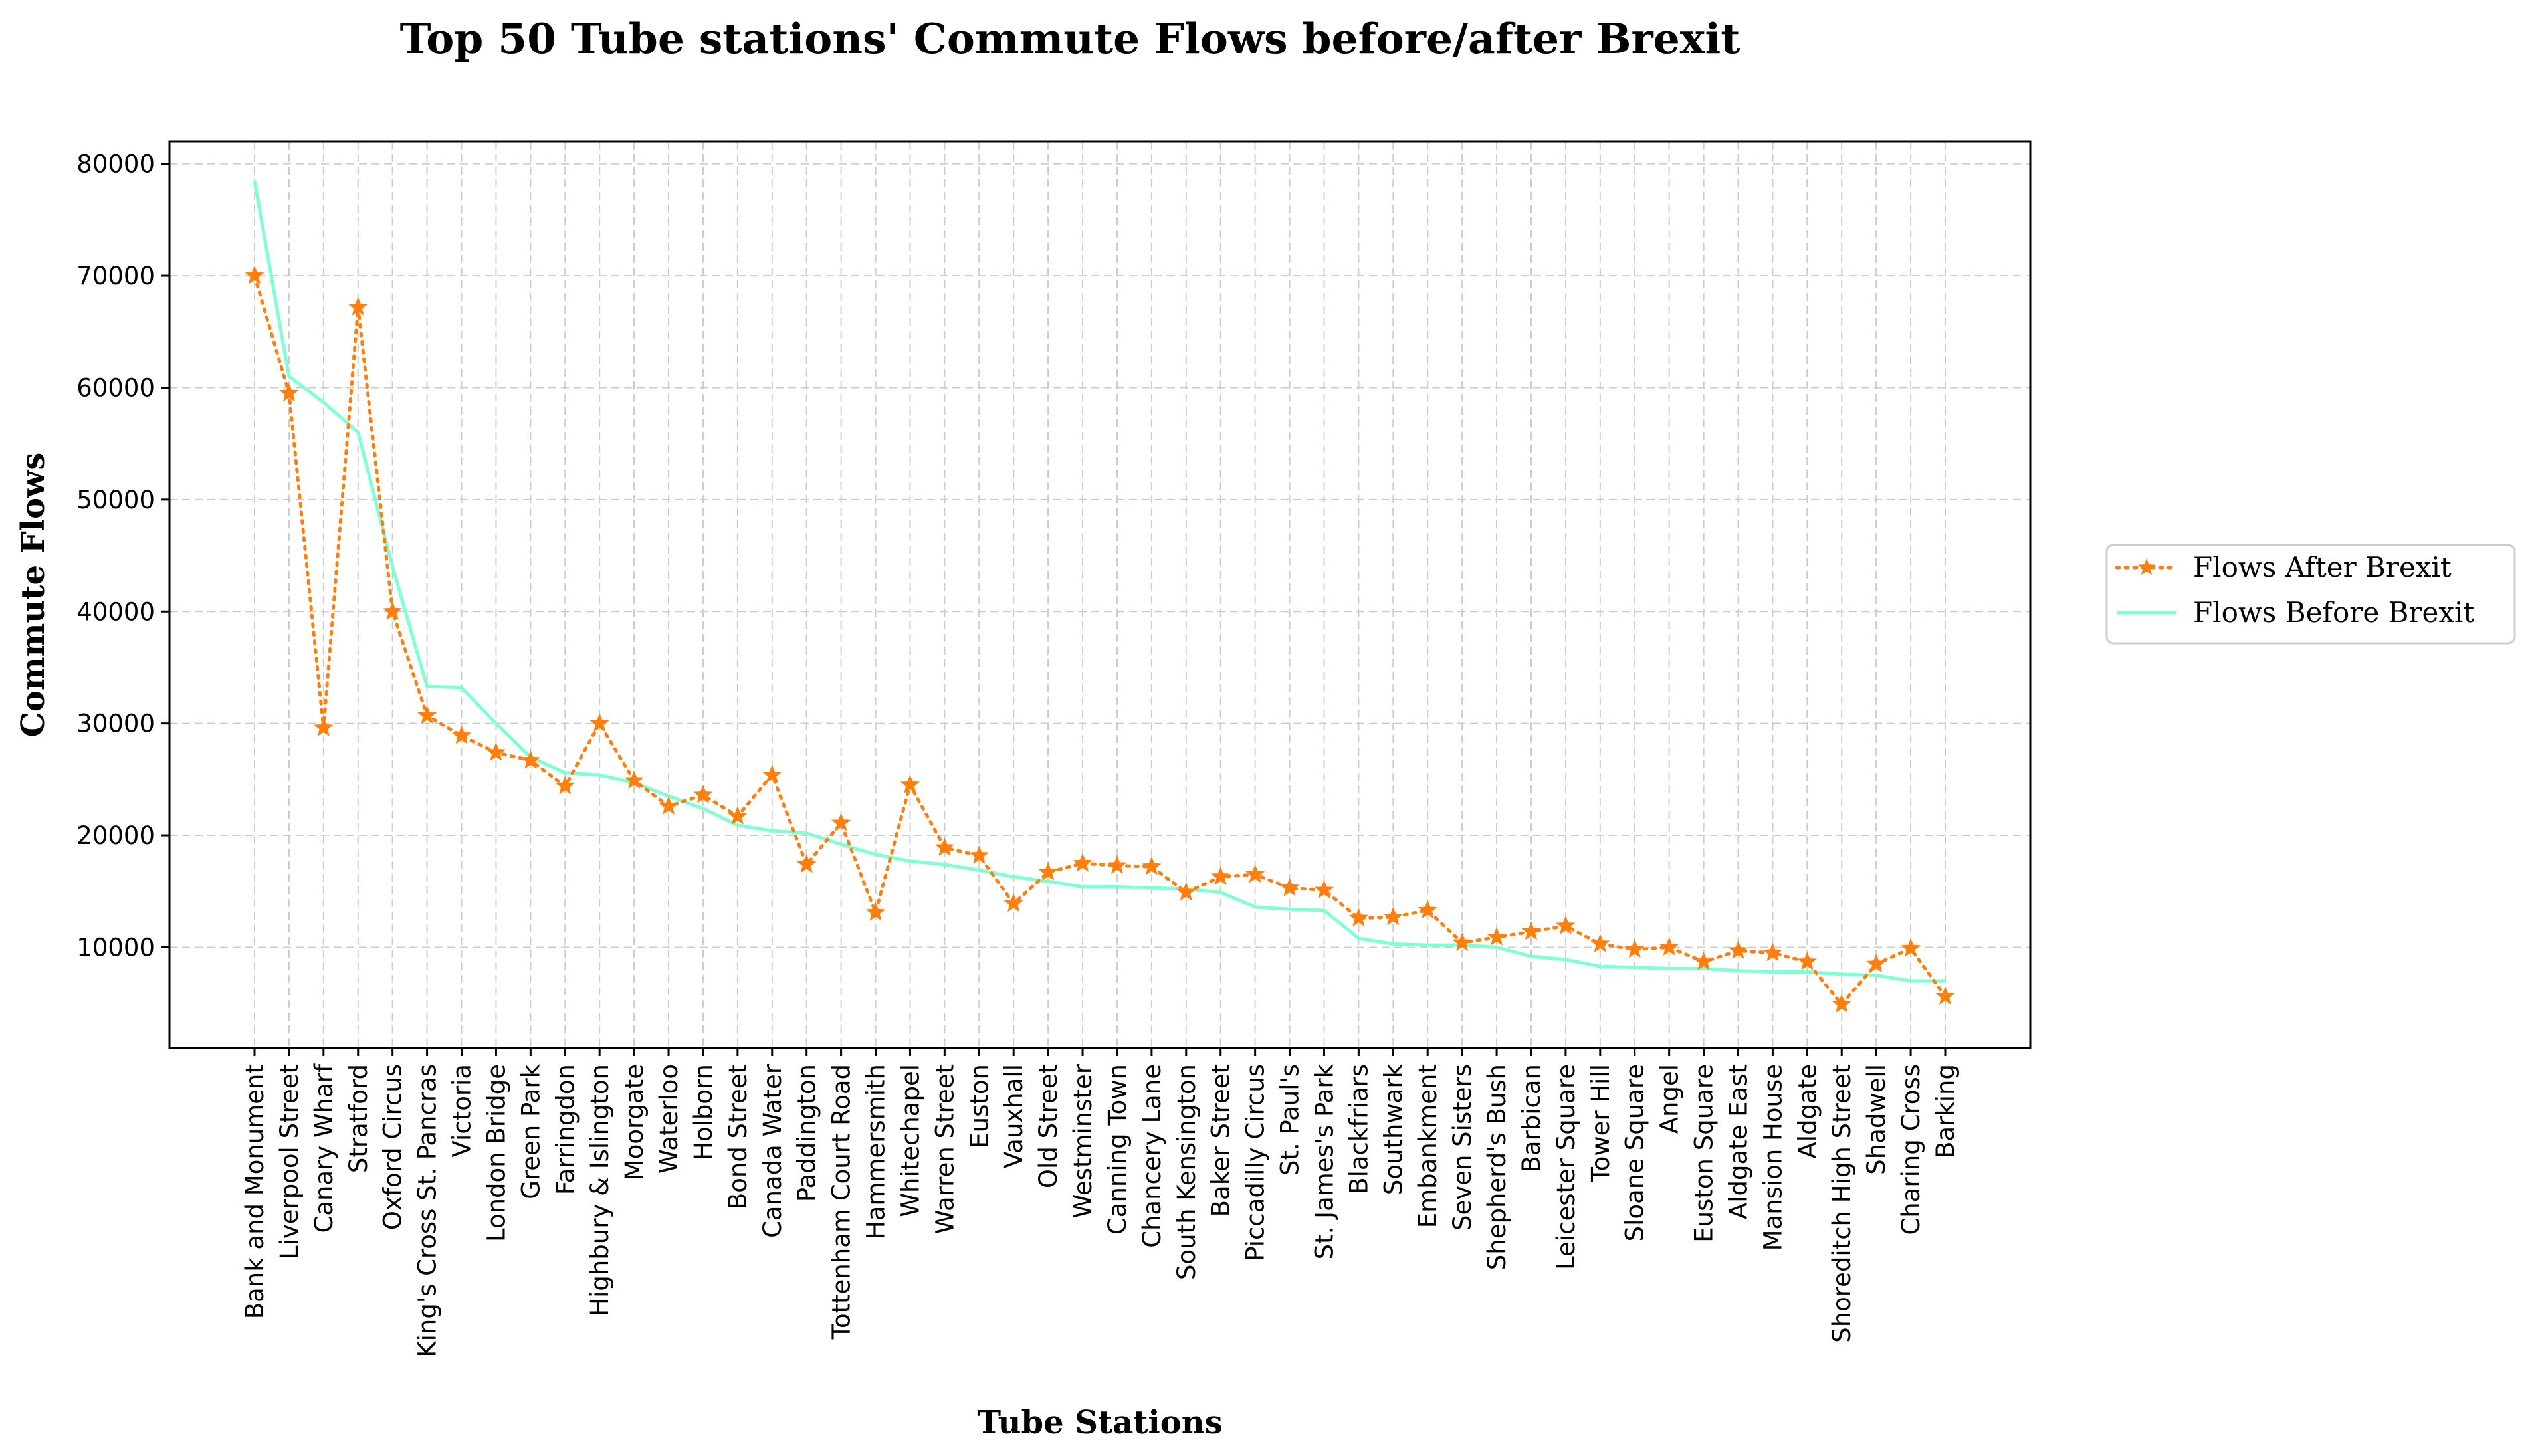  What do you see at coordinates (33, 595) in the screenshot?
I see `y-axis-label: Commute Flows` at bounding box center [33, 595].